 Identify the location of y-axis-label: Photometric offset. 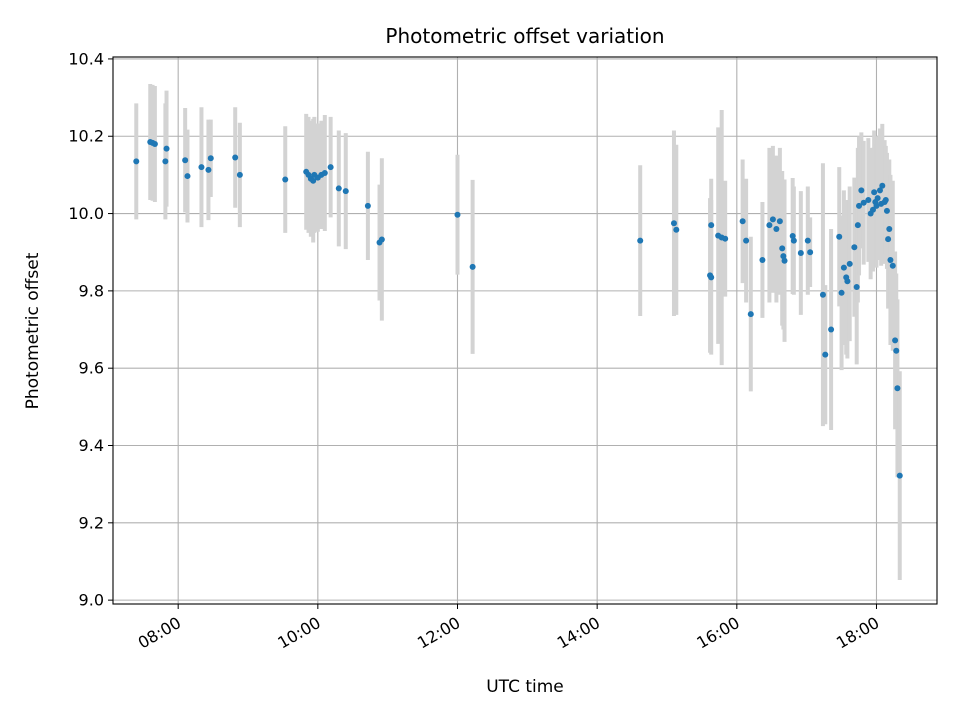
(33, 330).